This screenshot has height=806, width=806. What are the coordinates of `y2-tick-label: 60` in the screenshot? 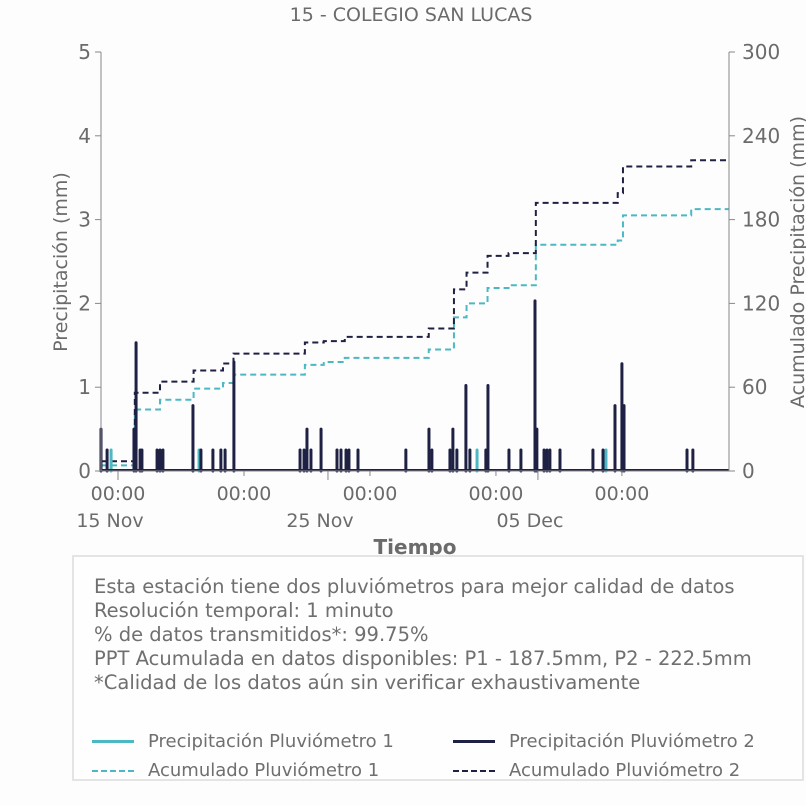 It's located at (754, 387).